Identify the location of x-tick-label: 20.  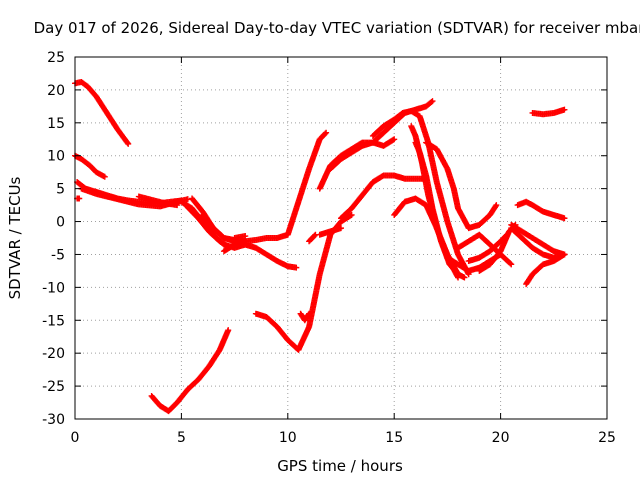
(501, 438).